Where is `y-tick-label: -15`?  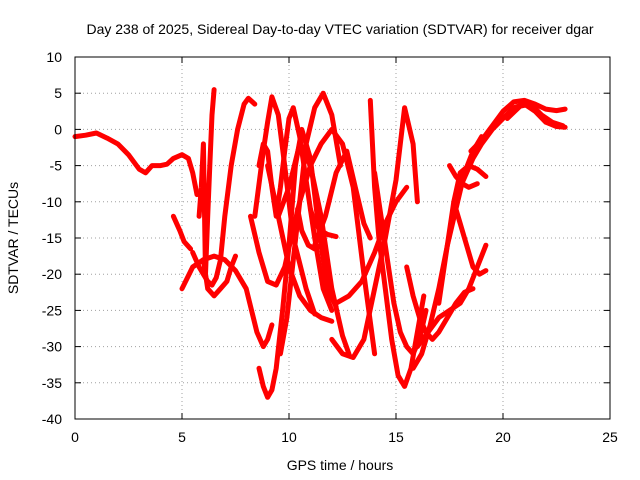
y-tick-label: -15 is located at coordinates (52, 238).